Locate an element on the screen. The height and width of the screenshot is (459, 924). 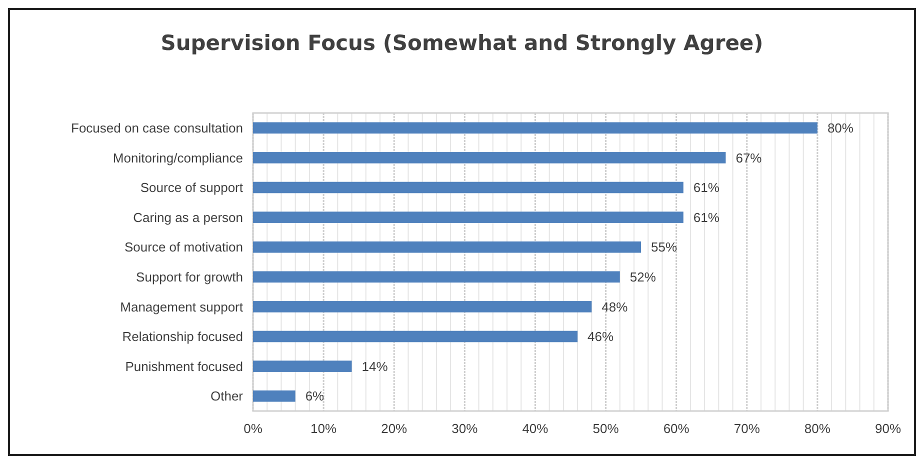
y-tick-label: Management support is located at coordinates (182, 306).